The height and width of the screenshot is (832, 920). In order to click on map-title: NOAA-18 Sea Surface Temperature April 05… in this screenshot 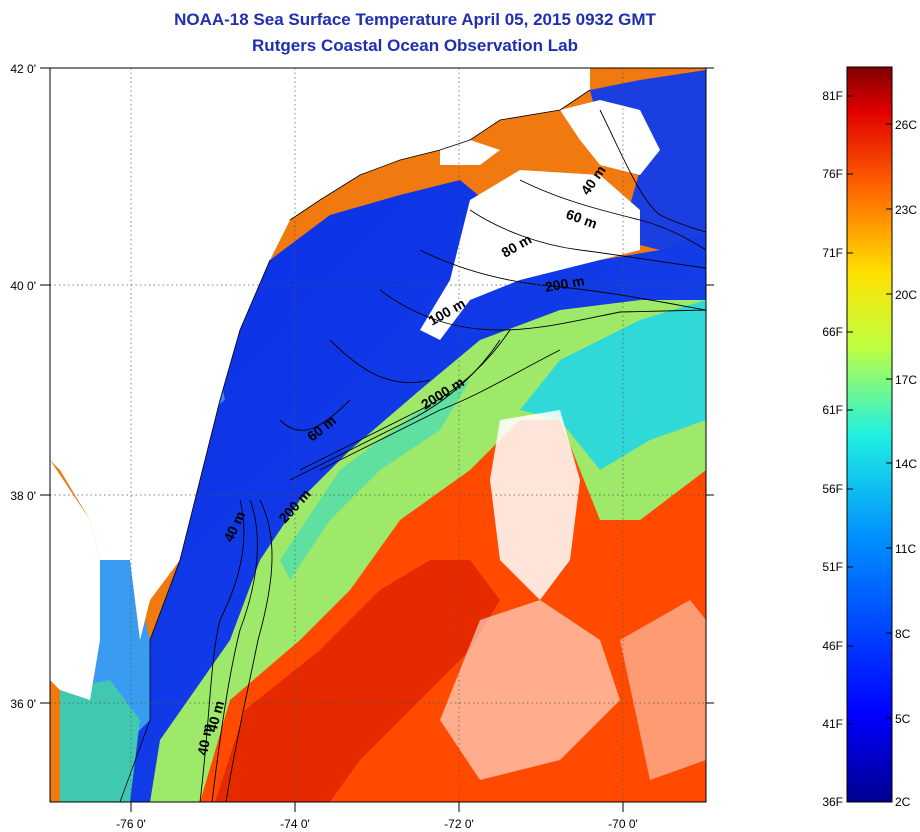, I will do `click(415, 19)`.